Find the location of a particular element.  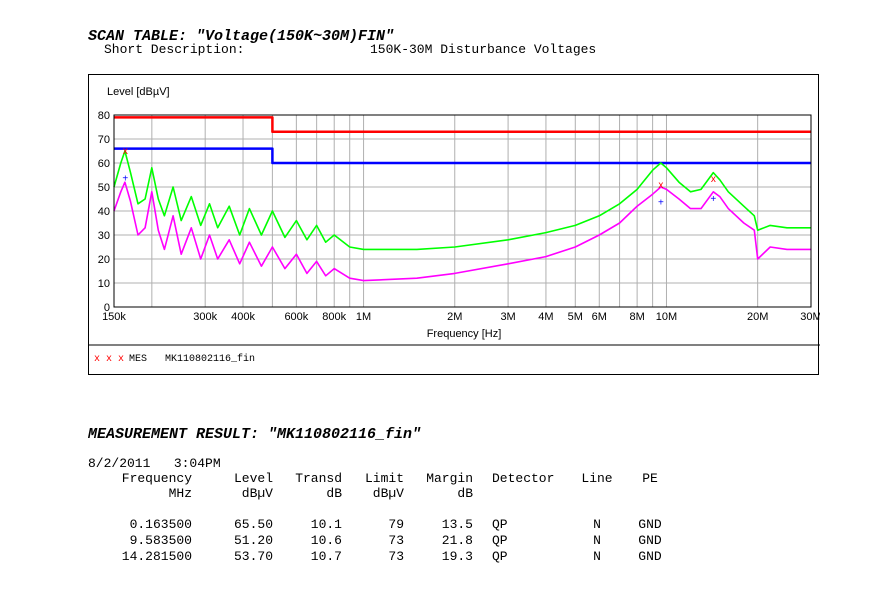

x-tick-label: 2M is located at coordinates (454, 317).